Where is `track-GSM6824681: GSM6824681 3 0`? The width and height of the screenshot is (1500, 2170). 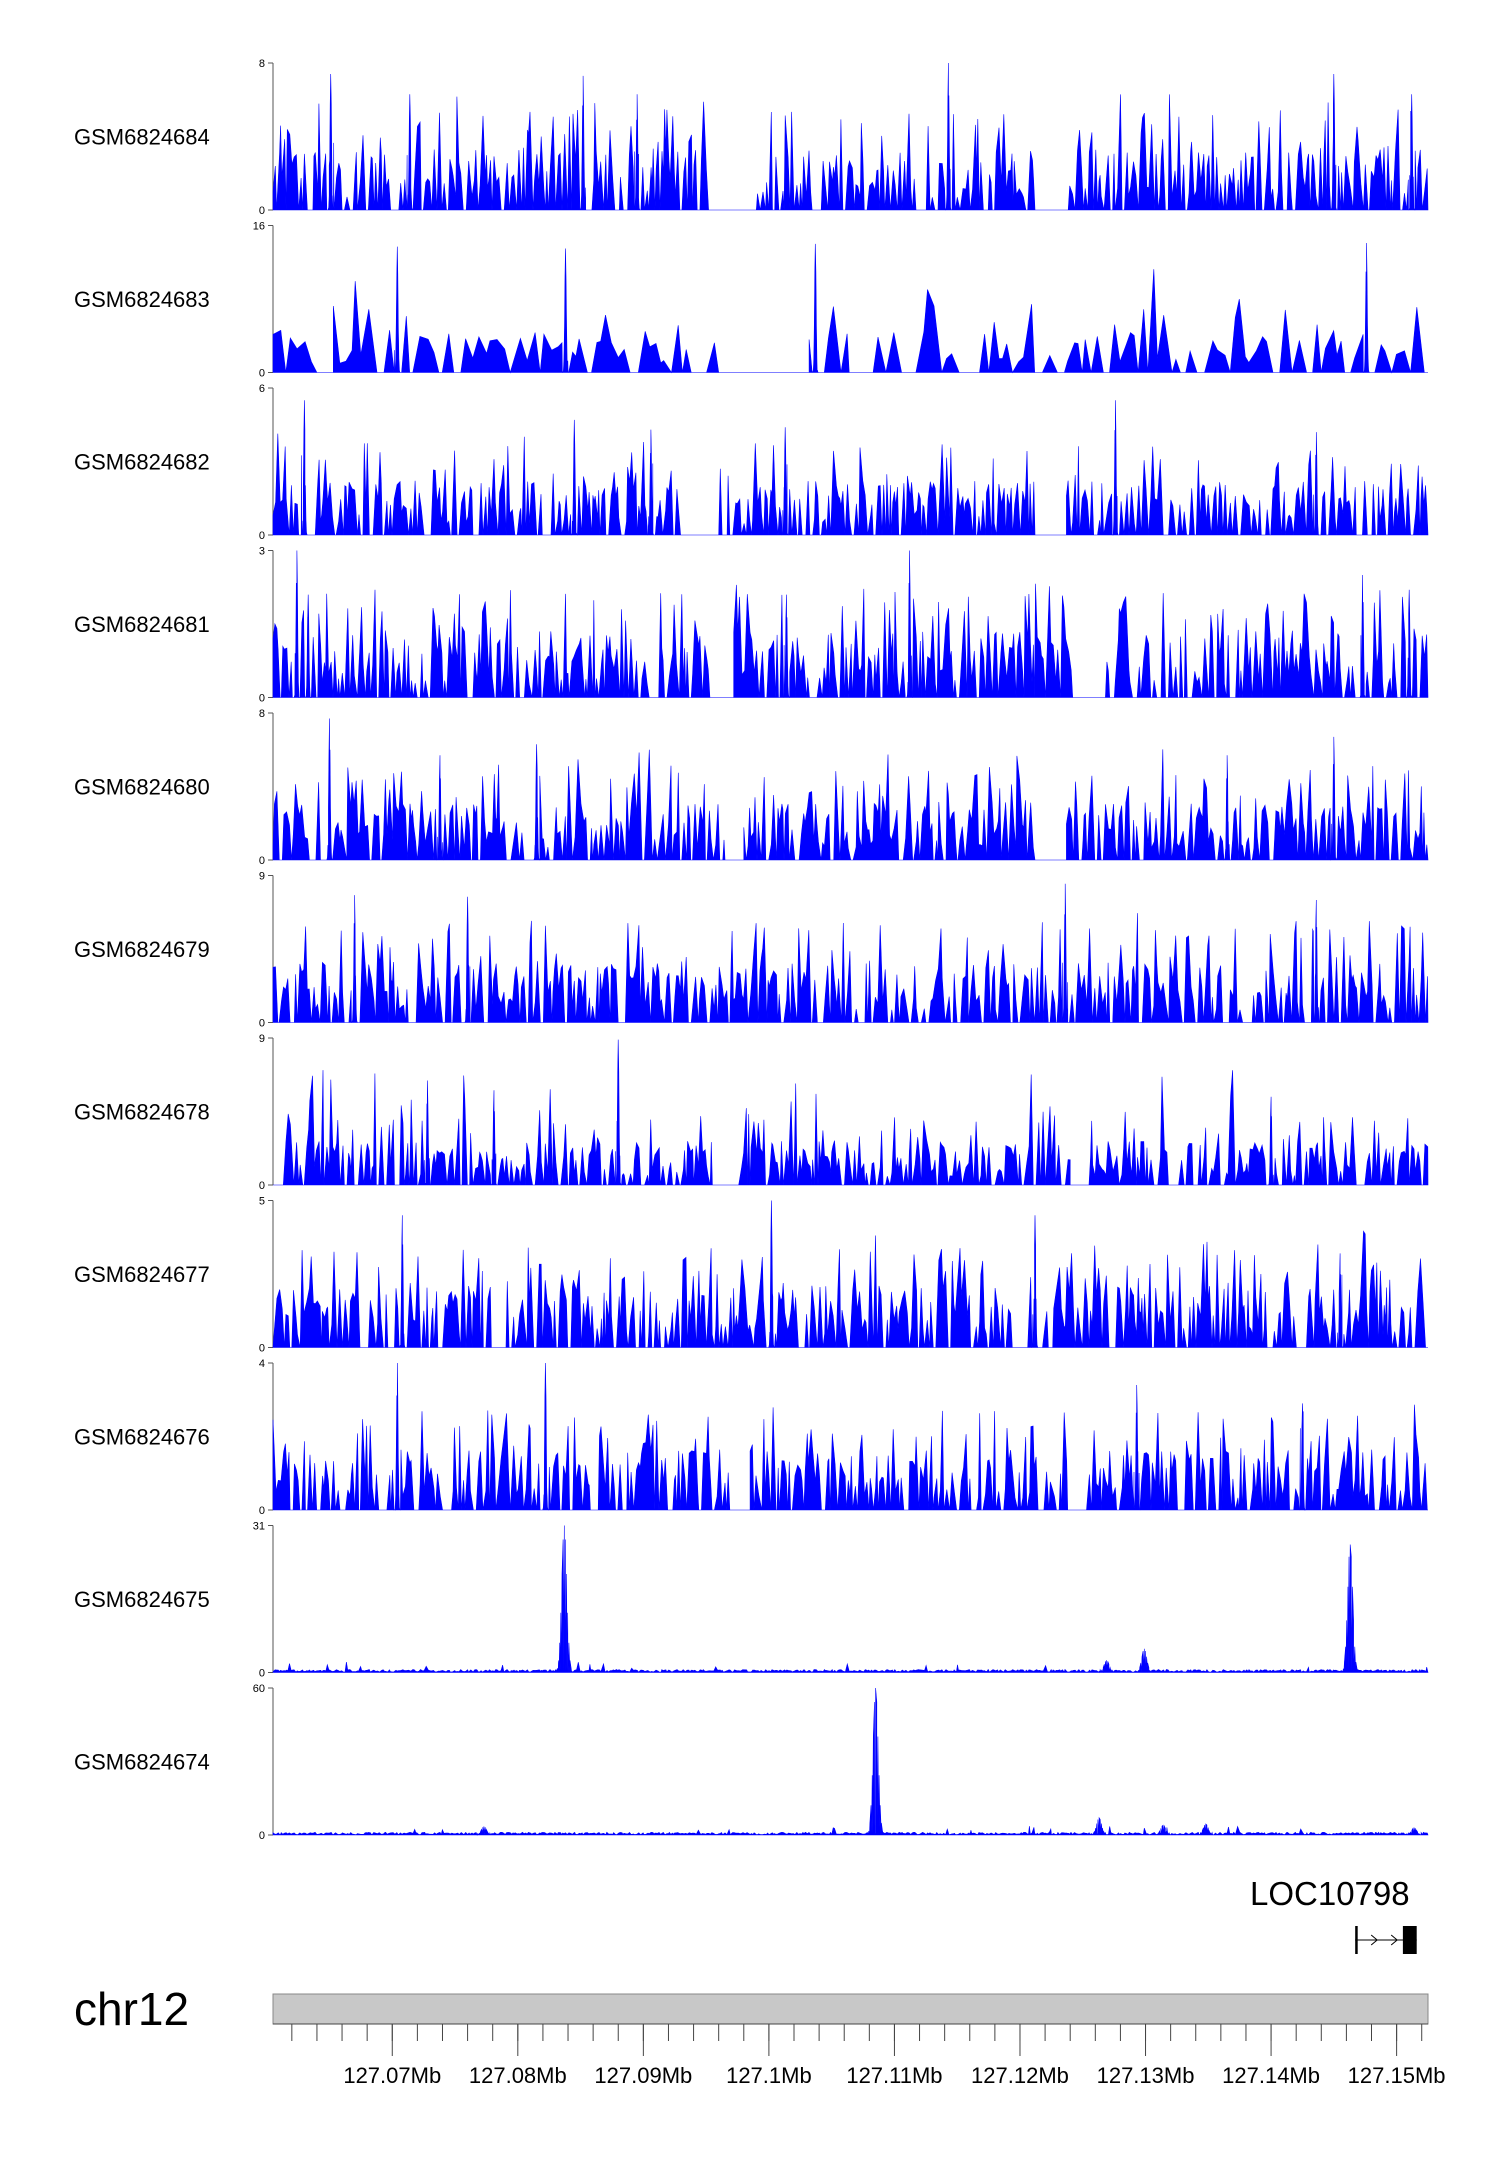 track-GSM6824681: GSM6824681 3 0 is located at coordinates (751, 625).